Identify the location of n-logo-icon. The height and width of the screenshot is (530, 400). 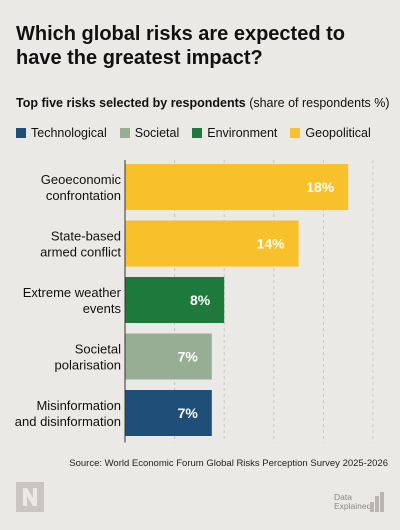
(30, 497).